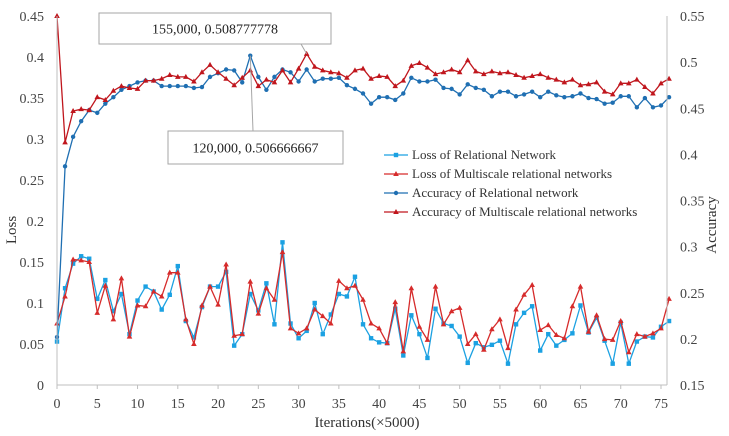  Describe the element at coordinates (97, 404) in the screenshot. I see `x-tick-label: 5` at that location.